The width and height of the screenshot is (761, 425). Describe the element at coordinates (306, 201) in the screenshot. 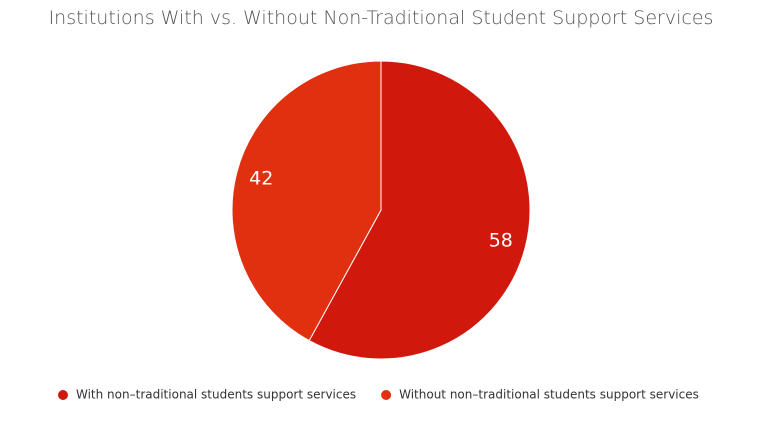

I see `pie-slice` at that location.